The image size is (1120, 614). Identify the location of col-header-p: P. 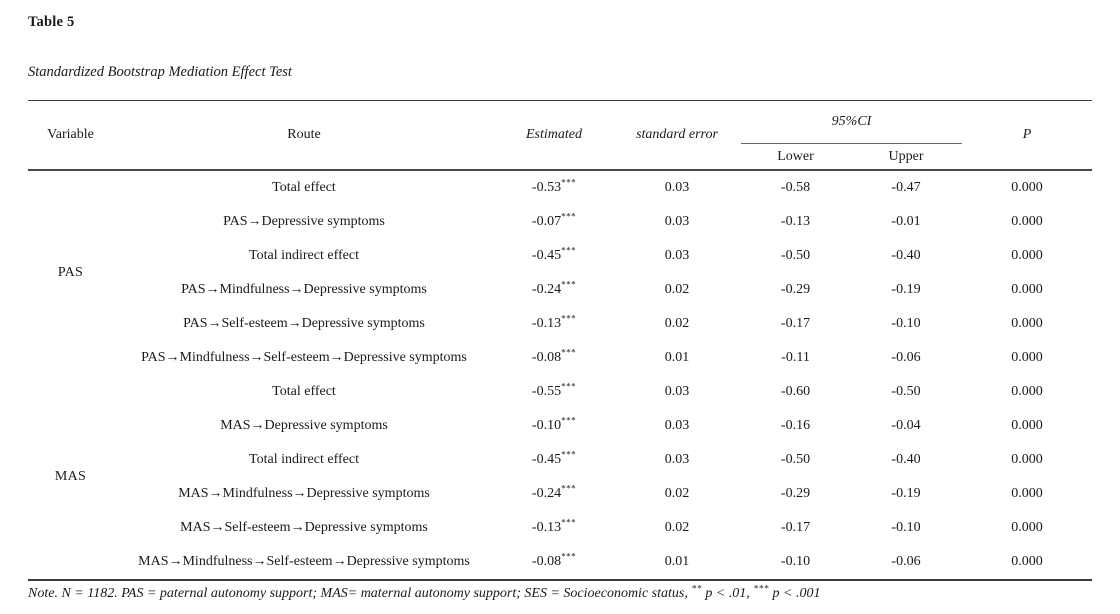
(1027, 134).